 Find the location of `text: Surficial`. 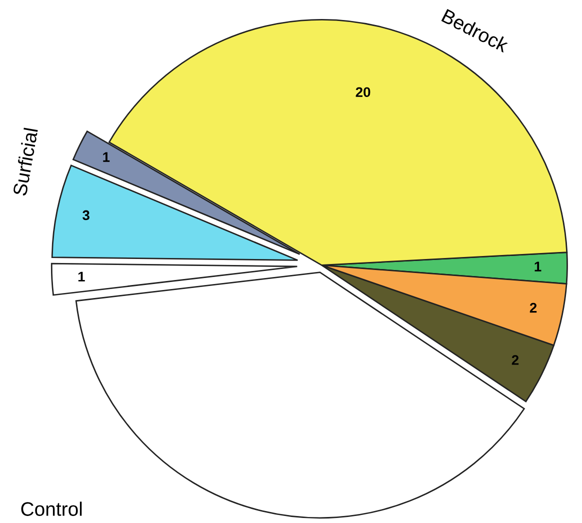

text: Surficial is located at coordinates (25, 162).